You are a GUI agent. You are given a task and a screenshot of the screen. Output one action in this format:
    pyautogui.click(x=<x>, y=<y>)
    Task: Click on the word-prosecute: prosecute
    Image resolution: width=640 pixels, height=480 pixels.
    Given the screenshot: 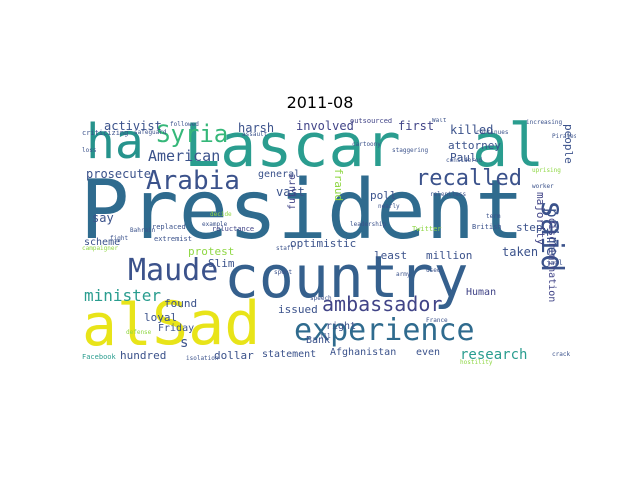 What is the action you would take?
    pyautogui.click(x=119, y=174)
    